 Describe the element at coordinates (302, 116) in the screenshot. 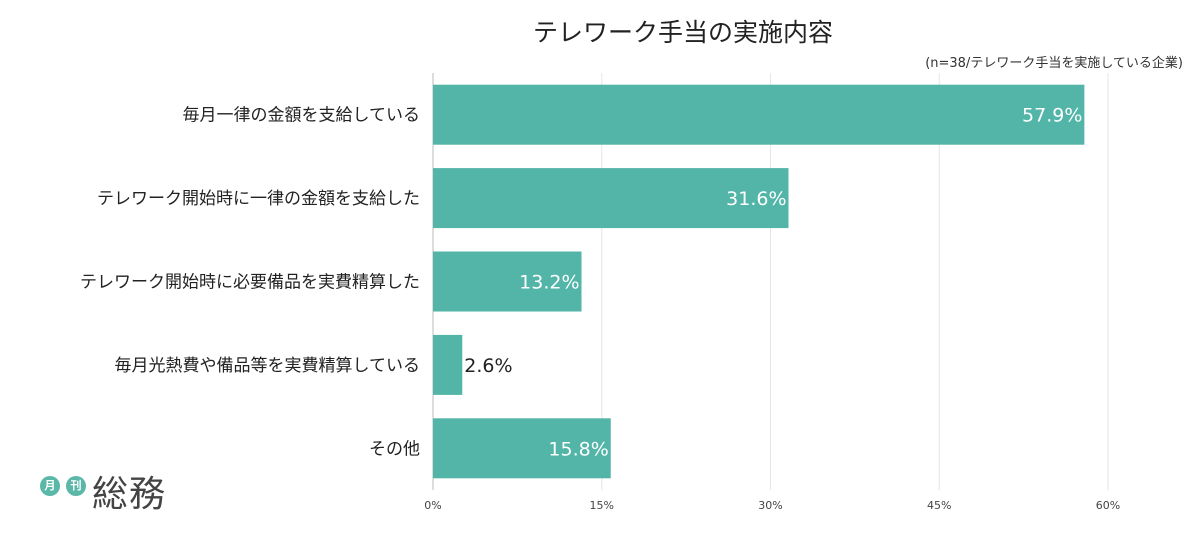

I see `category-label: 毎月一律の金額を支給している` at that location.